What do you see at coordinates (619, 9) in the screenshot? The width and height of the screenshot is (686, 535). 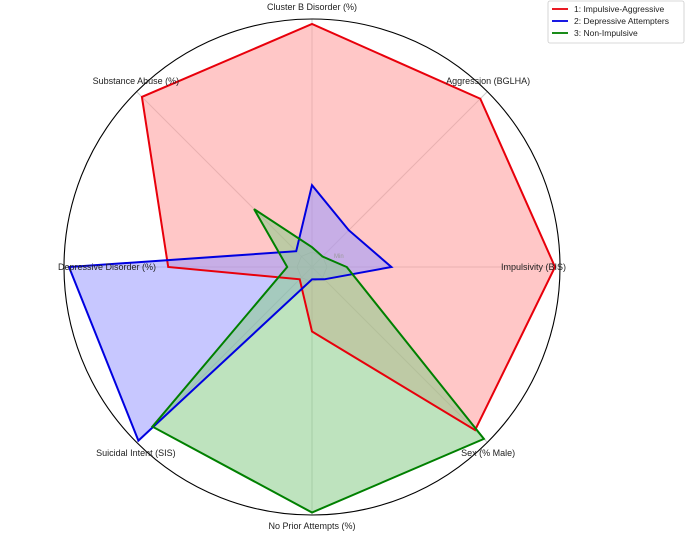 I see `legend-label-1: 1: Impulsive-Aggressive` at bounding box center [619, 9].